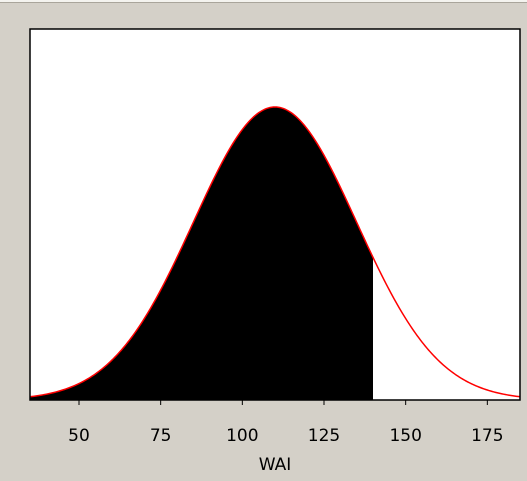  Describe the element at coordinates (79, 436) in the screenshot. I see `x-tick-label: 50` at that location.